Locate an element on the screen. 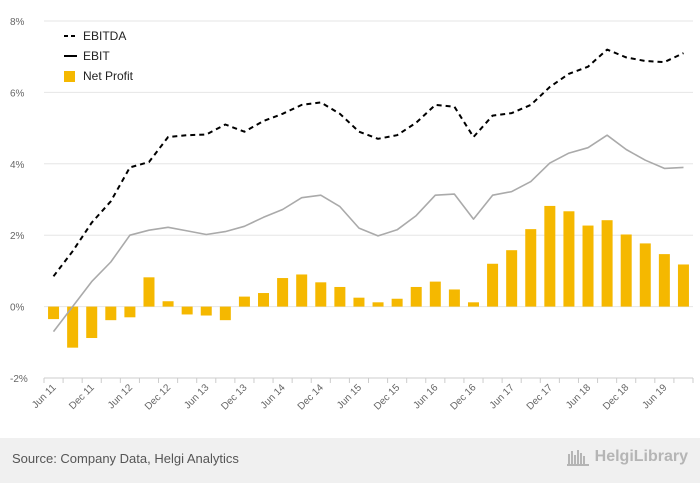 This screenshot has height=483, width=700. x-tick-label: Jun 14 is located at coordinates (273, 396).